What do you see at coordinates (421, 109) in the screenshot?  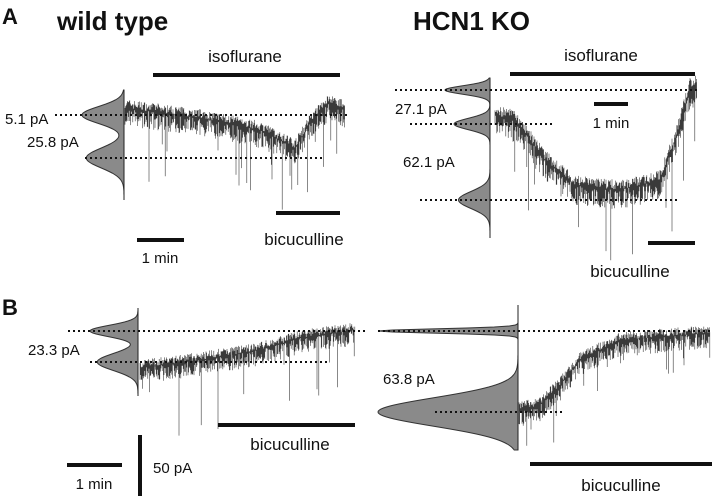 I see `amplitude-label: 27.1 pA` at bounding box center [421, 109].